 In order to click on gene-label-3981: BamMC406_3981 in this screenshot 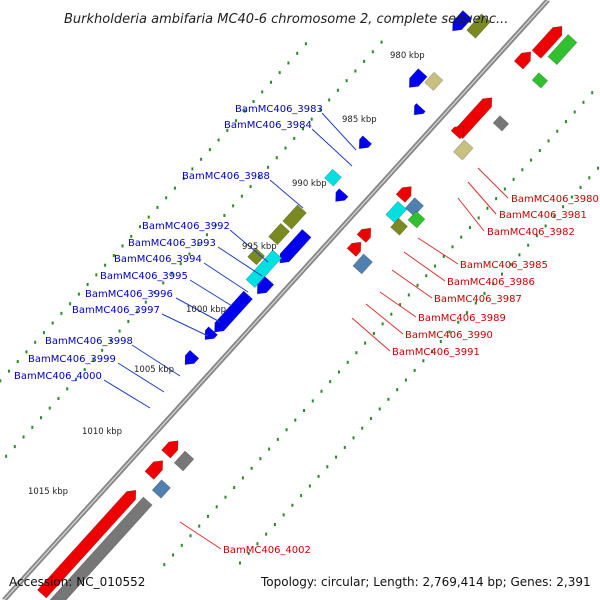, I will do `click(543, 215)`.